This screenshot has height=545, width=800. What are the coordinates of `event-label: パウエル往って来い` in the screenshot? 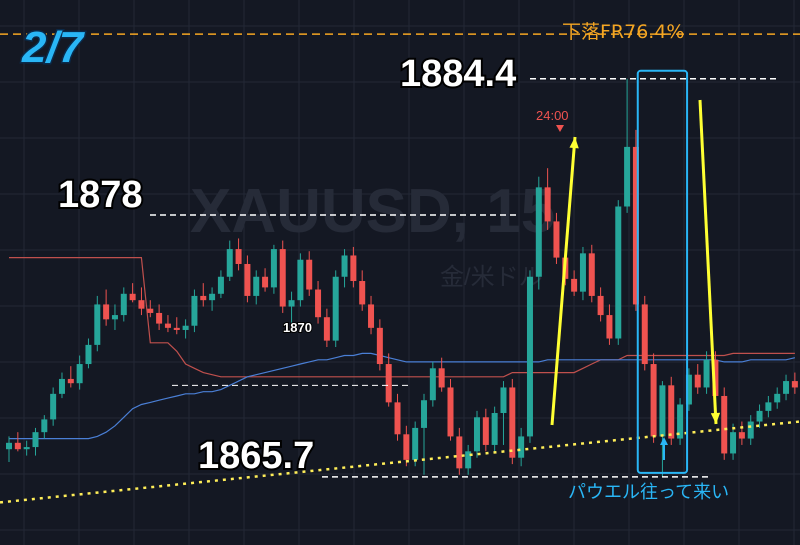 It's located at (648, 492).